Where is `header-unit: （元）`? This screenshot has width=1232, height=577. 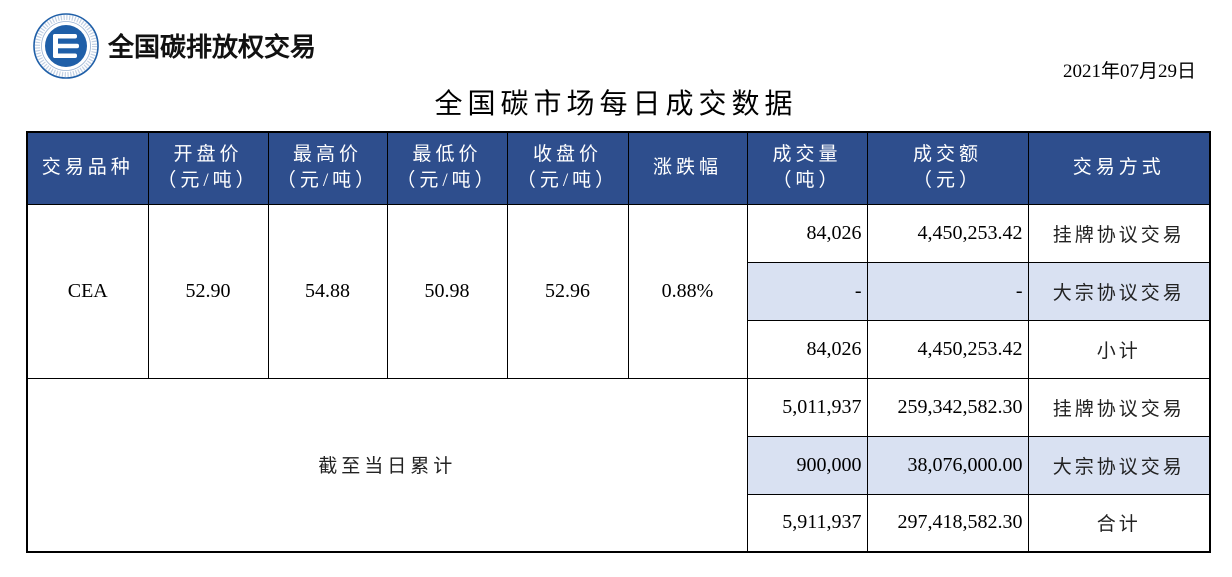 header-unit: （元） is located at coordinates (947, 181).